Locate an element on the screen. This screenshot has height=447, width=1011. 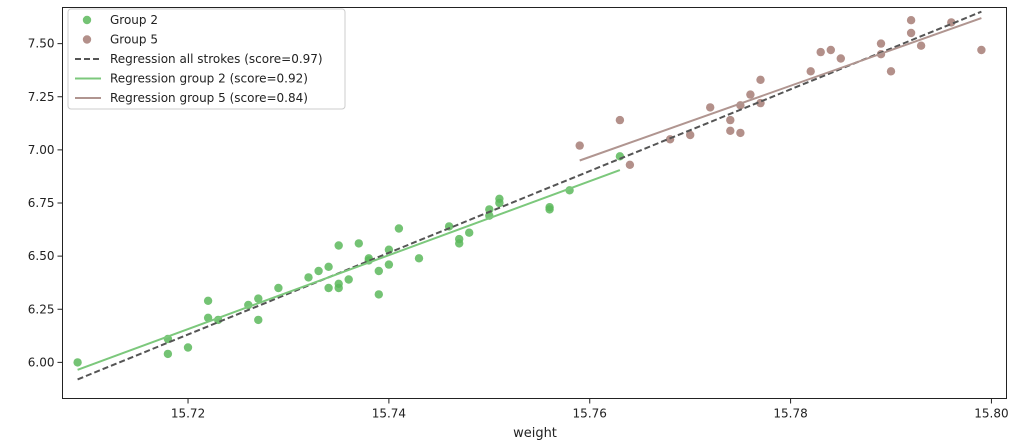
y-tick-label-4: 7.00 is located at coordinates (41, 150).